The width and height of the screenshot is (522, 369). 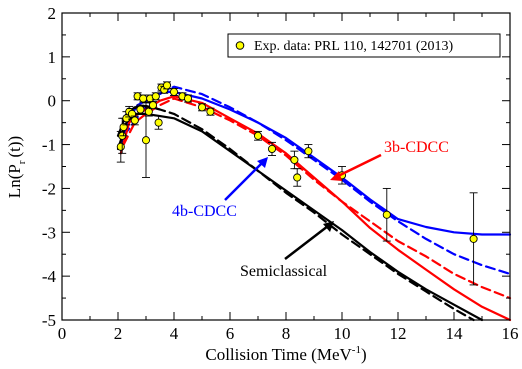 What do you see at coordinates (230, 333) in the screenshot?
I see `x-tick-label: 6` at bounding box center [230, 333].